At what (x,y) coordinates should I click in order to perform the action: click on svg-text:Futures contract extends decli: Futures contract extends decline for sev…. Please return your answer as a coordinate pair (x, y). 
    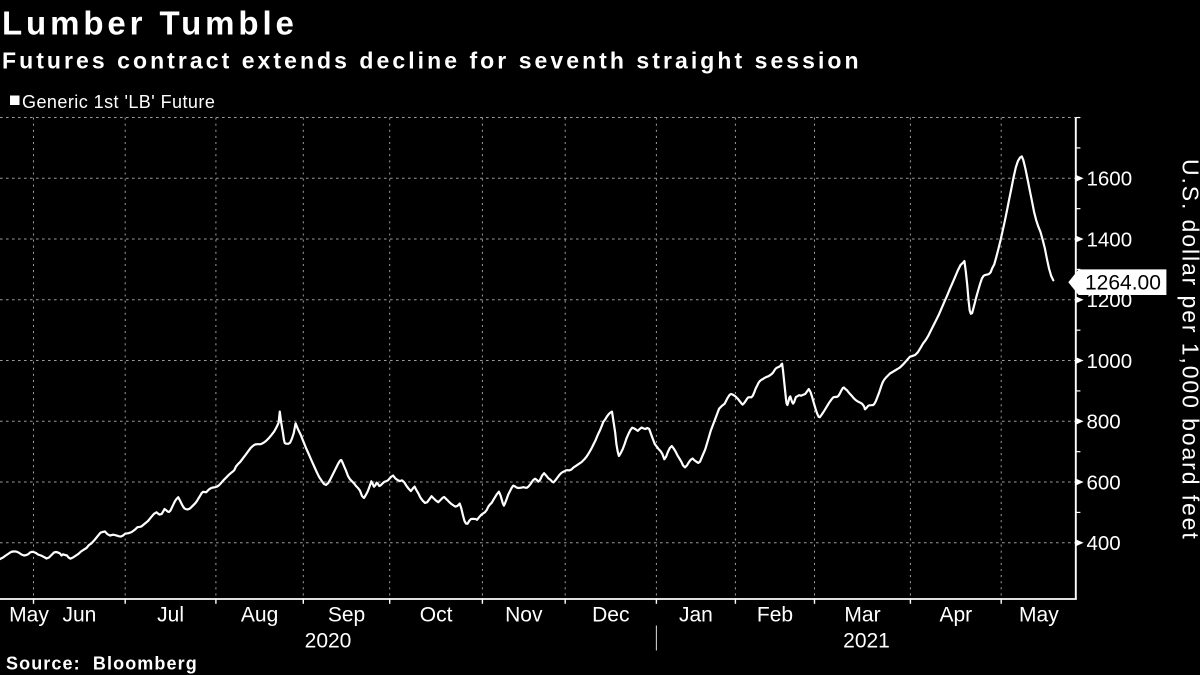
    Looking at the image, I should click on (432, 61).